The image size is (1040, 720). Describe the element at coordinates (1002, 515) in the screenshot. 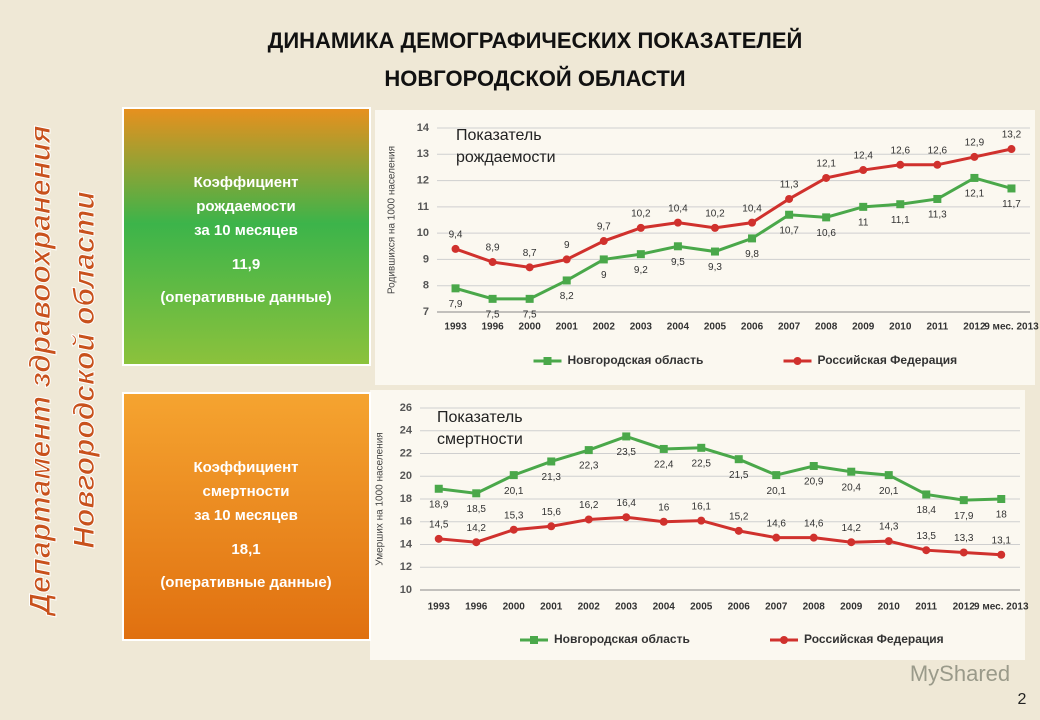

I see `value-label: 18` at that location.